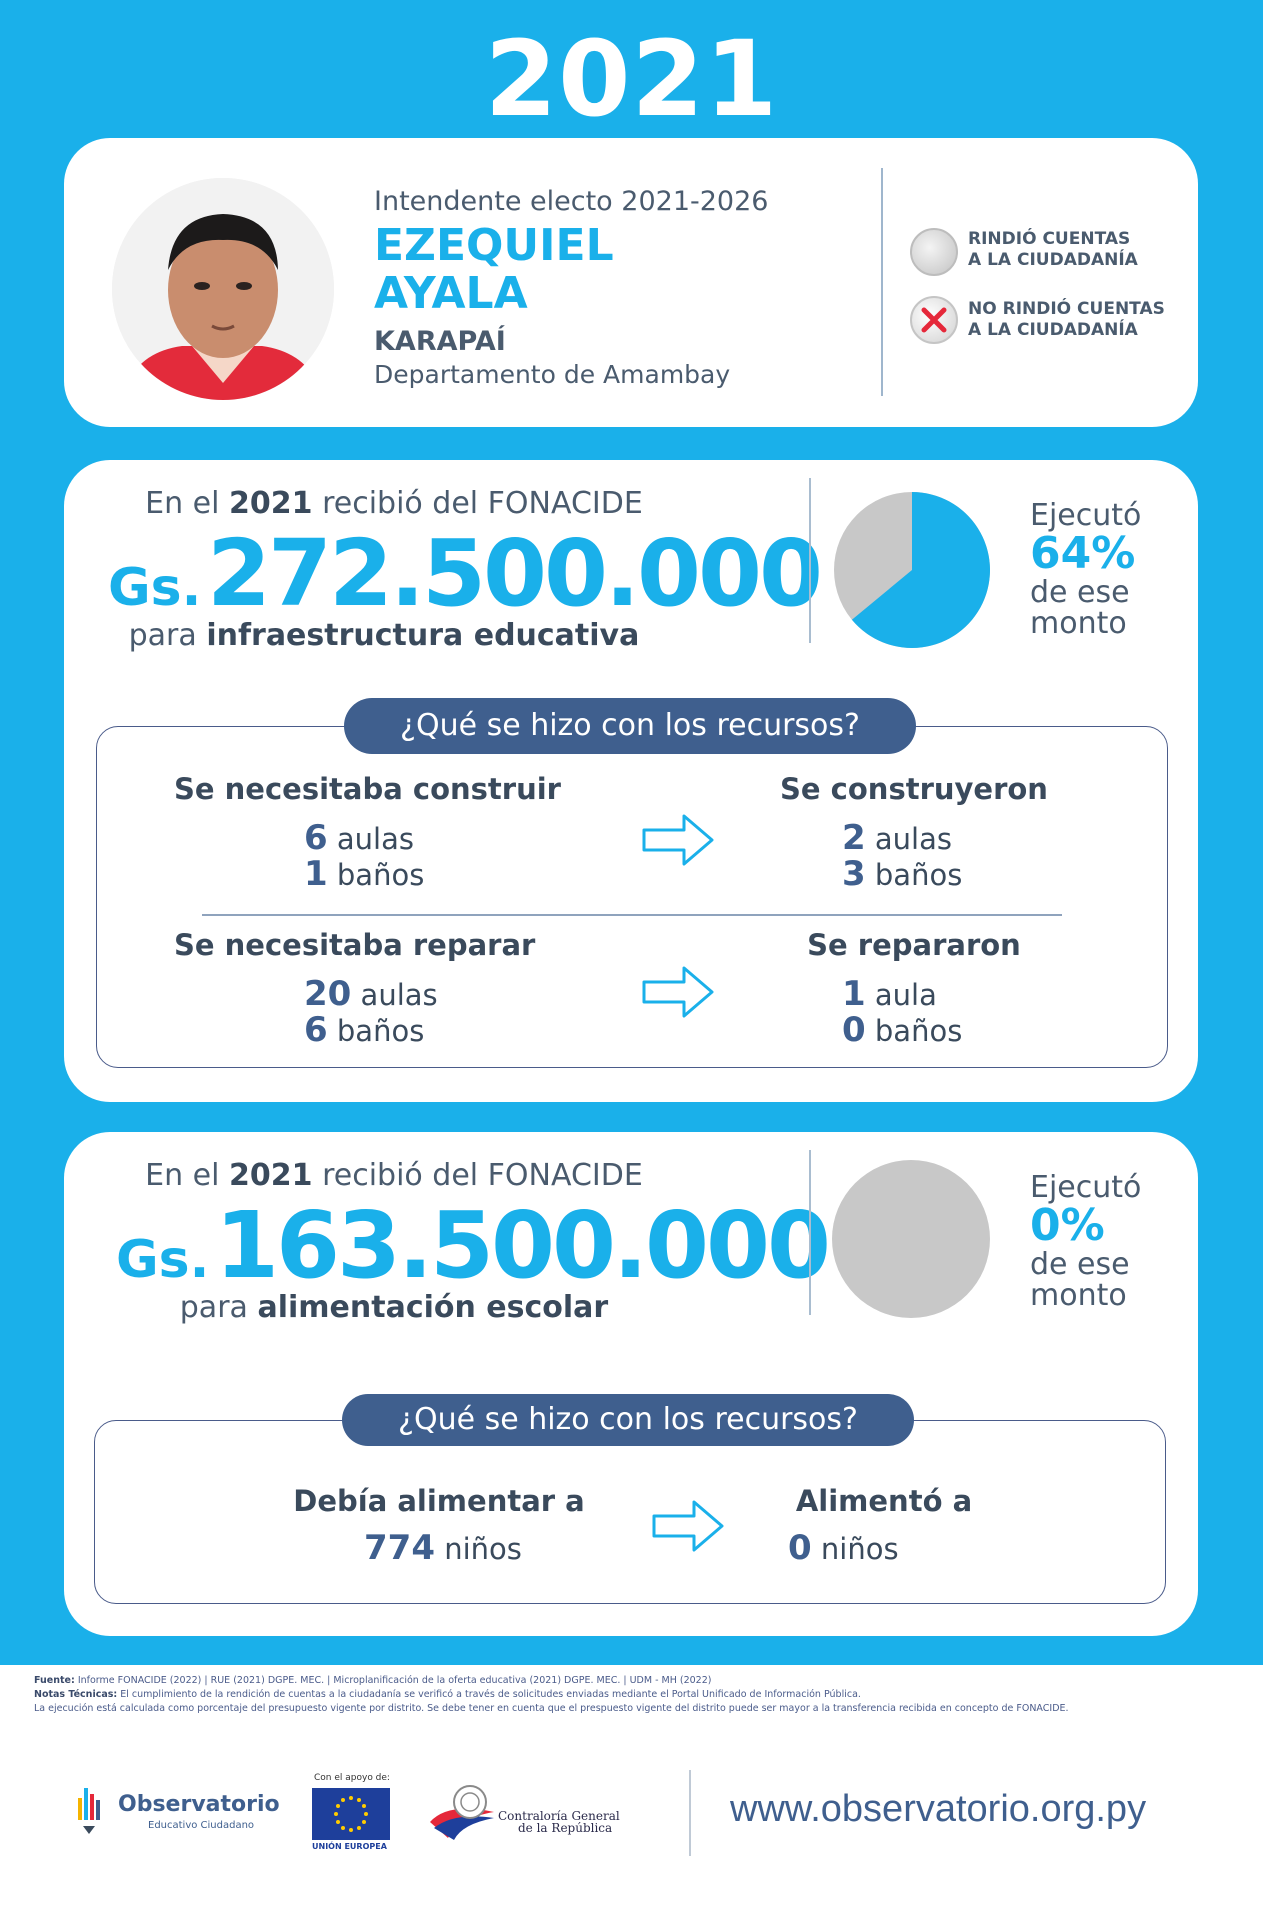 The height and width of the screenshot is (1919, 1263). I want to click on food-pie-chart, so click(911, 1239).